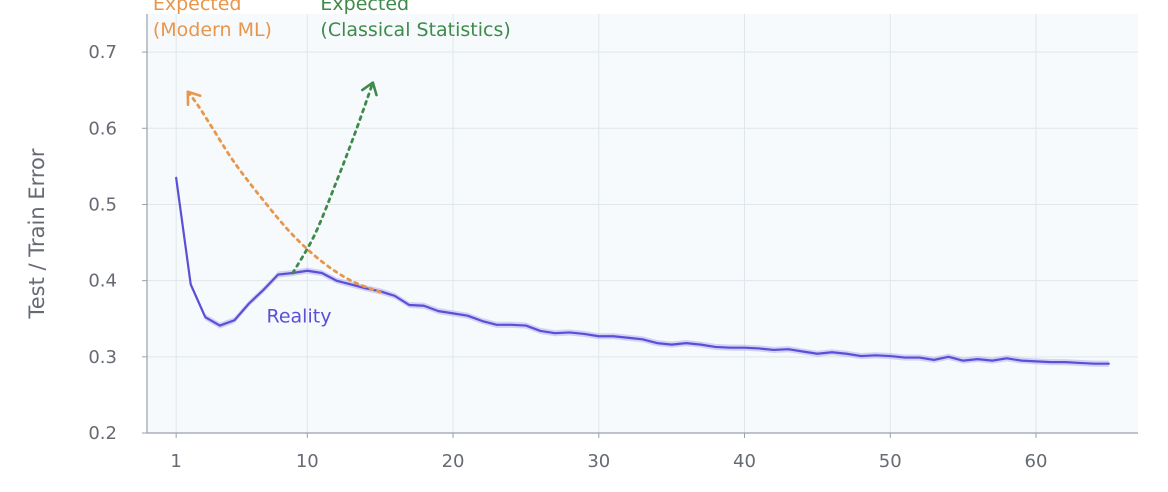 The width and height of the screenshot is (1168, 492). I want to click on y-axis-label: Test / Train Error, so click(37, 233).